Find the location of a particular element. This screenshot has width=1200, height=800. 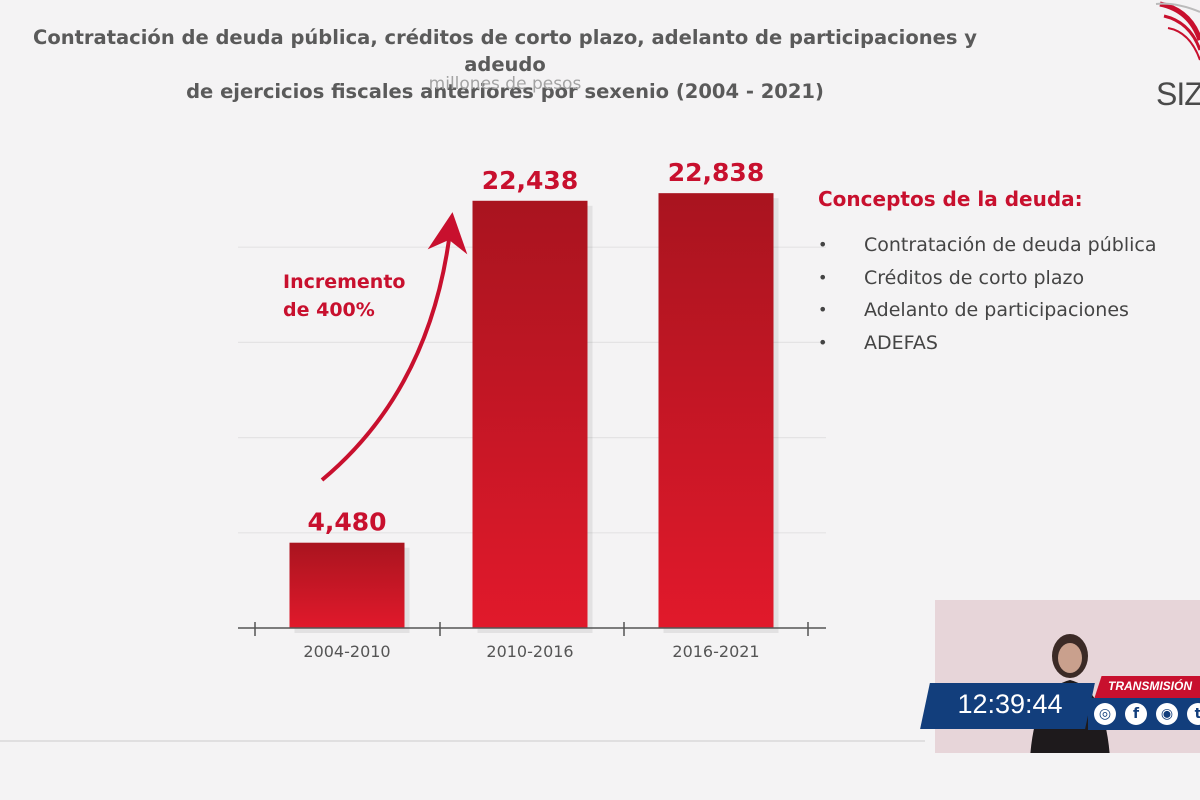

legend-item: Adelanto de participaciones is located at coordinates (987, 310).